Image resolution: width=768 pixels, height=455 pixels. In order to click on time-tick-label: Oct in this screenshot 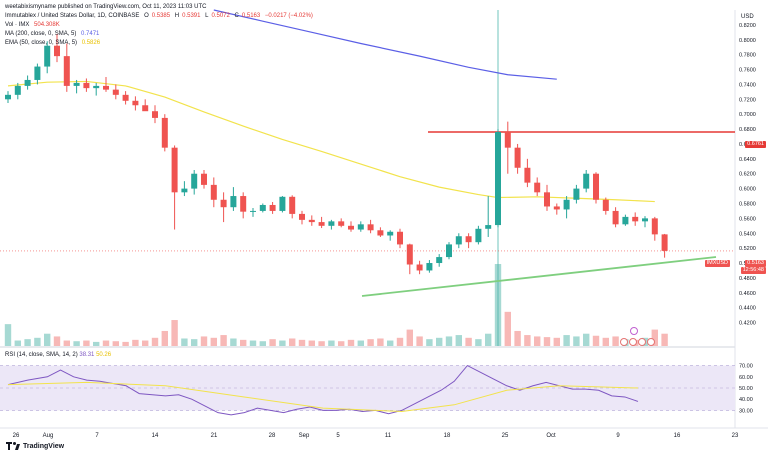, I will do `click(551, 436)`.